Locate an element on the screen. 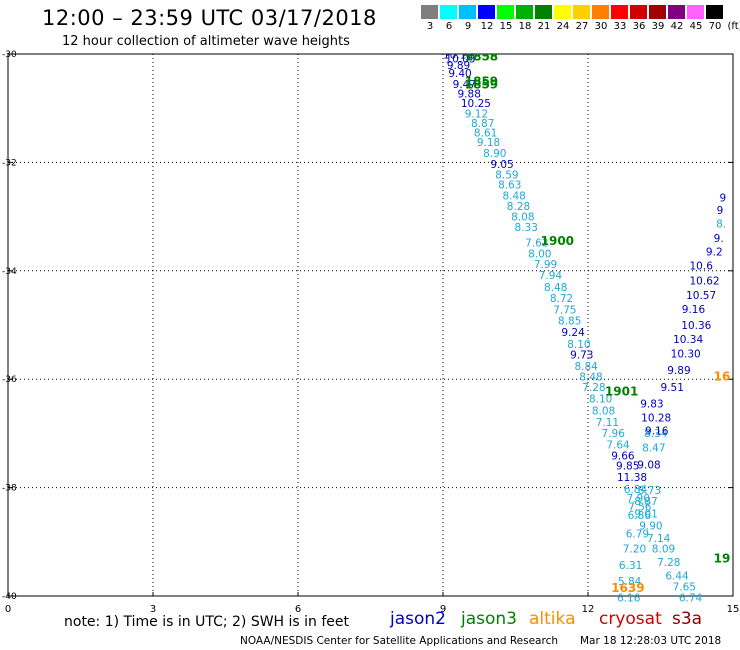  swh-value: 10.03 is located at coordinates (460, 60).